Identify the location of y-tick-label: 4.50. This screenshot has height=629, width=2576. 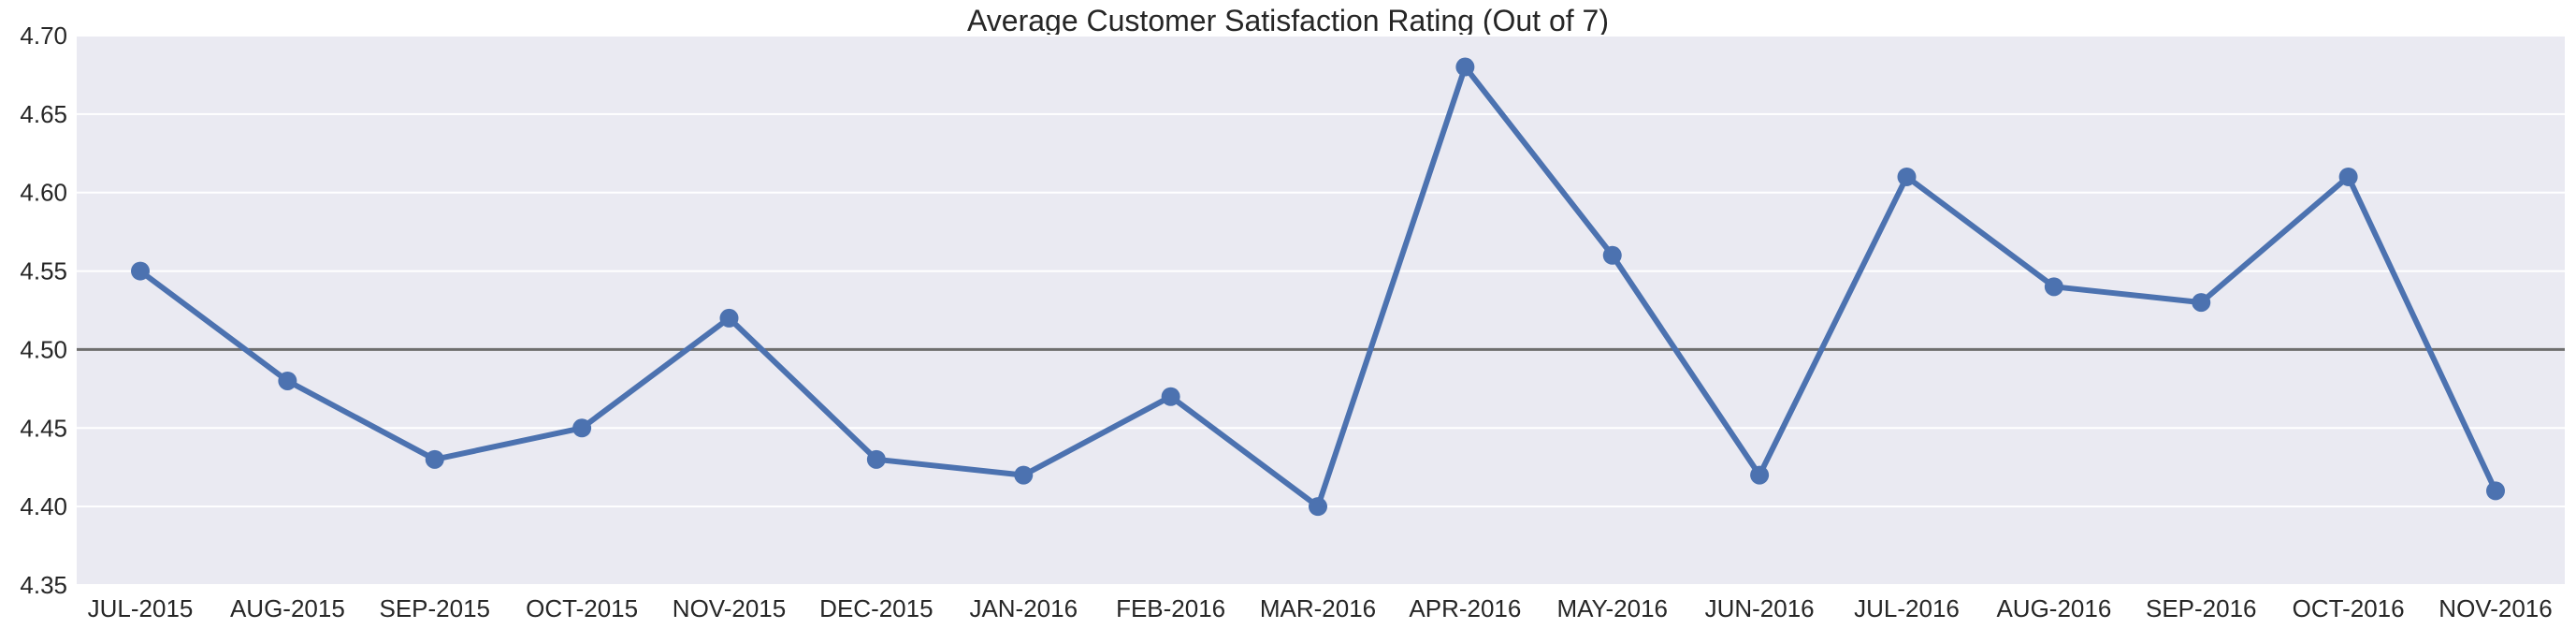
(43, 349).